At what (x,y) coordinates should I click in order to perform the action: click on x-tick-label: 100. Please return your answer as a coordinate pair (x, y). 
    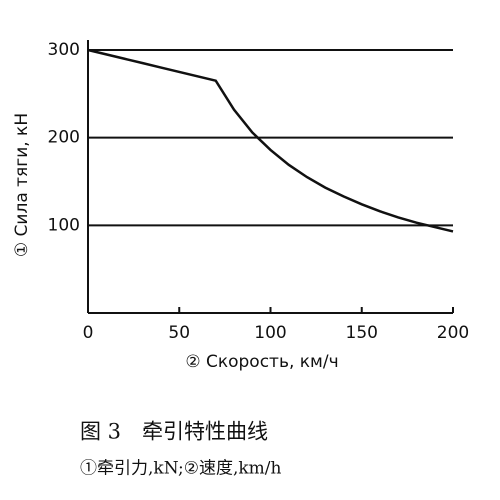
    Looking at the image, I should click on (270, 333).